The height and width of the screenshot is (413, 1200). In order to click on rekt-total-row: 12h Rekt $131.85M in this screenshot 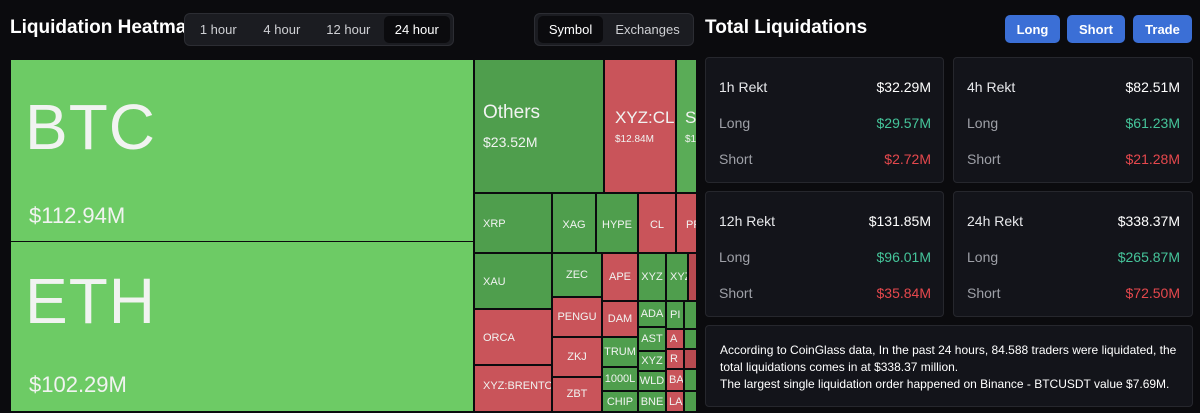, I will do `click(825, 221)`.